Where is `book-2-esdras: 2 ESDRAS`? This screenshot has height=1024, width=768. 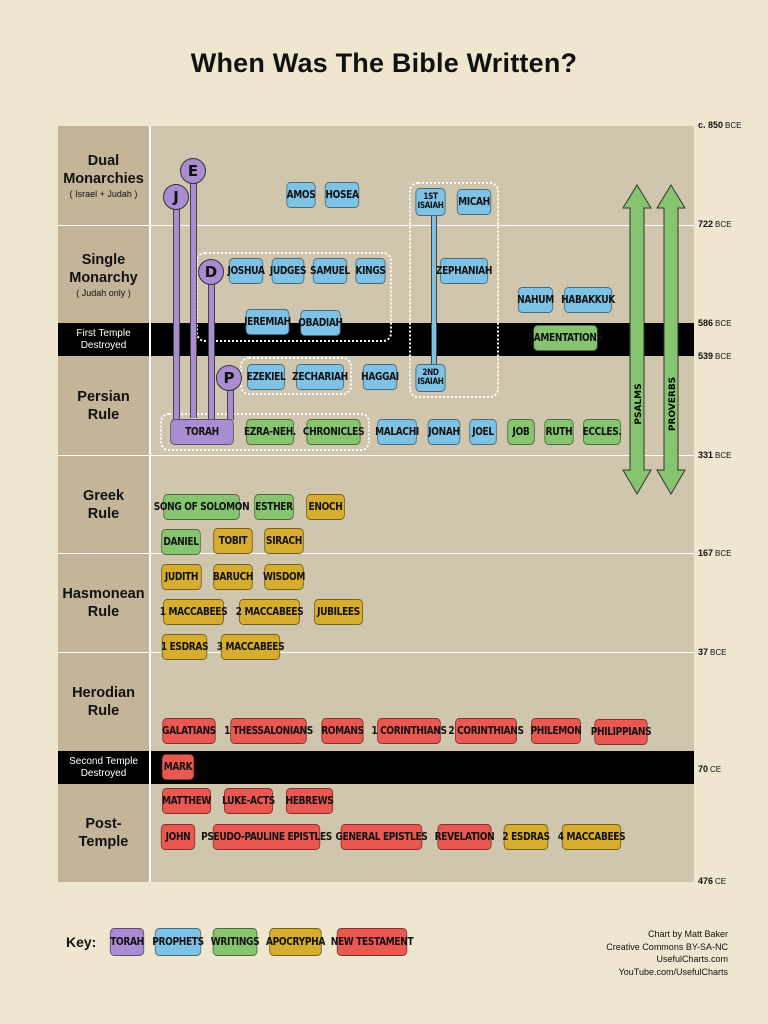 book-2-esdras: 2 ESDRAS is located at coordinates (526, 837).